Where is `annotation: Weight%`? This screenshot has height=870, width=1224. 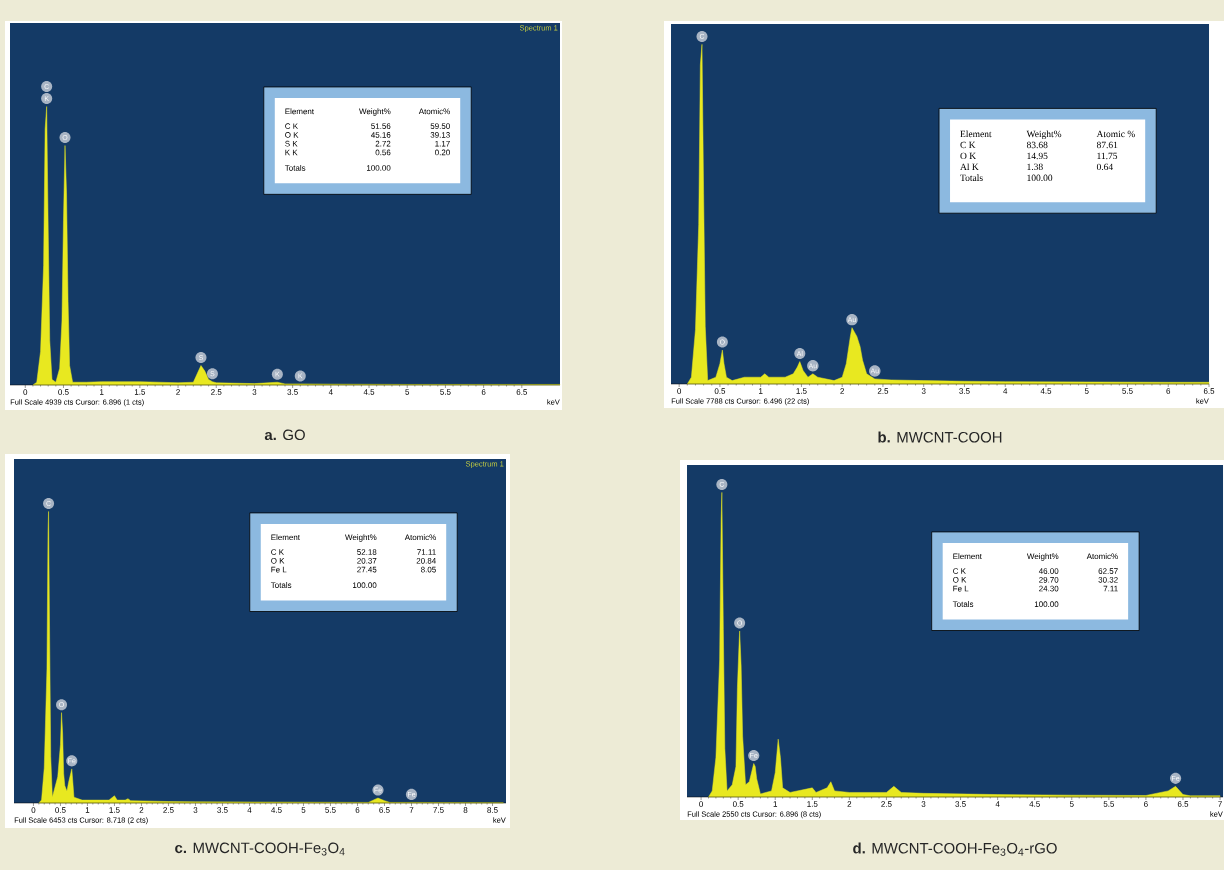 annotation: Weight% is located at coordinates (1044, 135).